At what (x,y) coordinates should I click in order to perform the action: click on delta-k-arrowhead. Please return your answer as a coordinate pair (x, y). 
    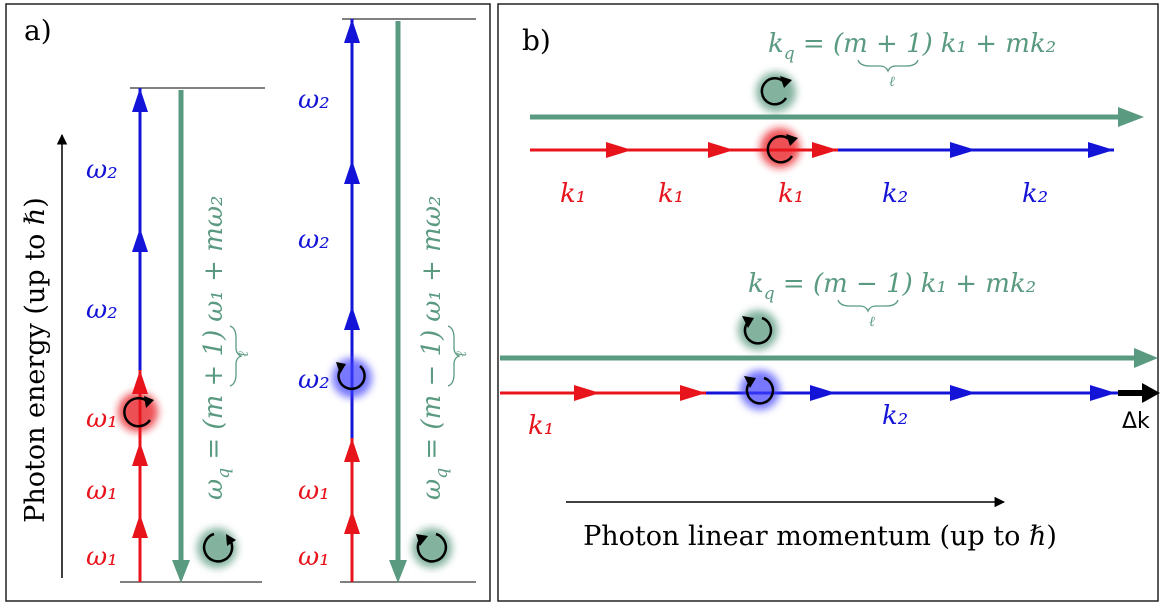
    Looking at the image, I should click on (1151, 393).